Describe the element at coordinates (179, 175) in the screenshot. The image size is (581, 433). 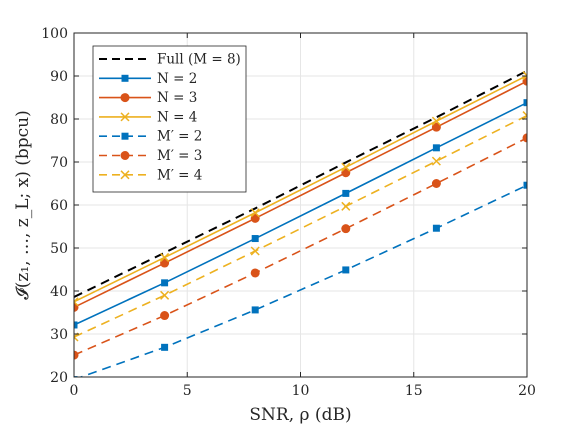
I see `legend-label: M′ = 4` at that location.